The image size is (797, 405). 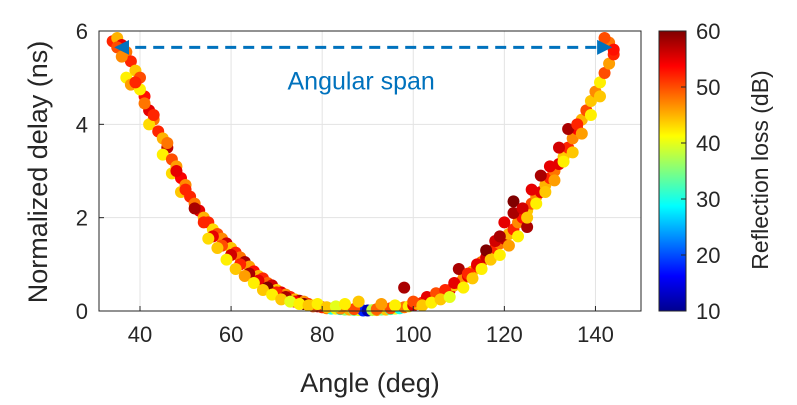 What do you see at coordinates (361, 81) in the screenshot?
I see `angular-span-label: Angular span` at bounding box center [361, 81].